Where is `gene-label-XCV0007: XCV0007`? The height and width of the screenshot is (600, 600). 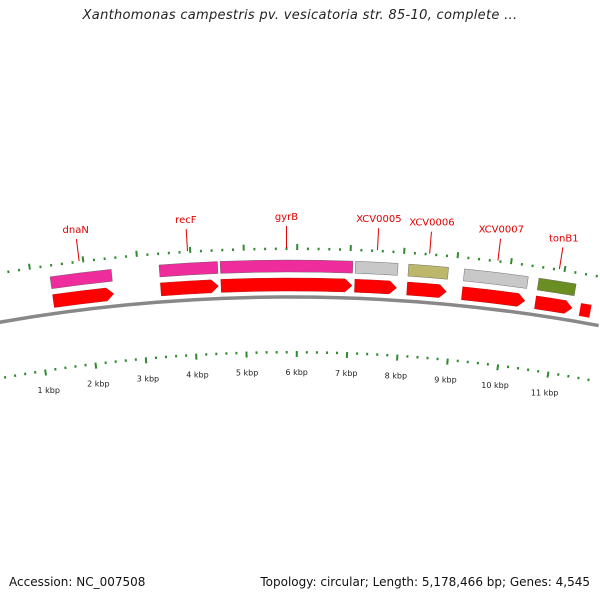
gene-label-XCV0007: XCV0007 is located at coordinates (501, 230).